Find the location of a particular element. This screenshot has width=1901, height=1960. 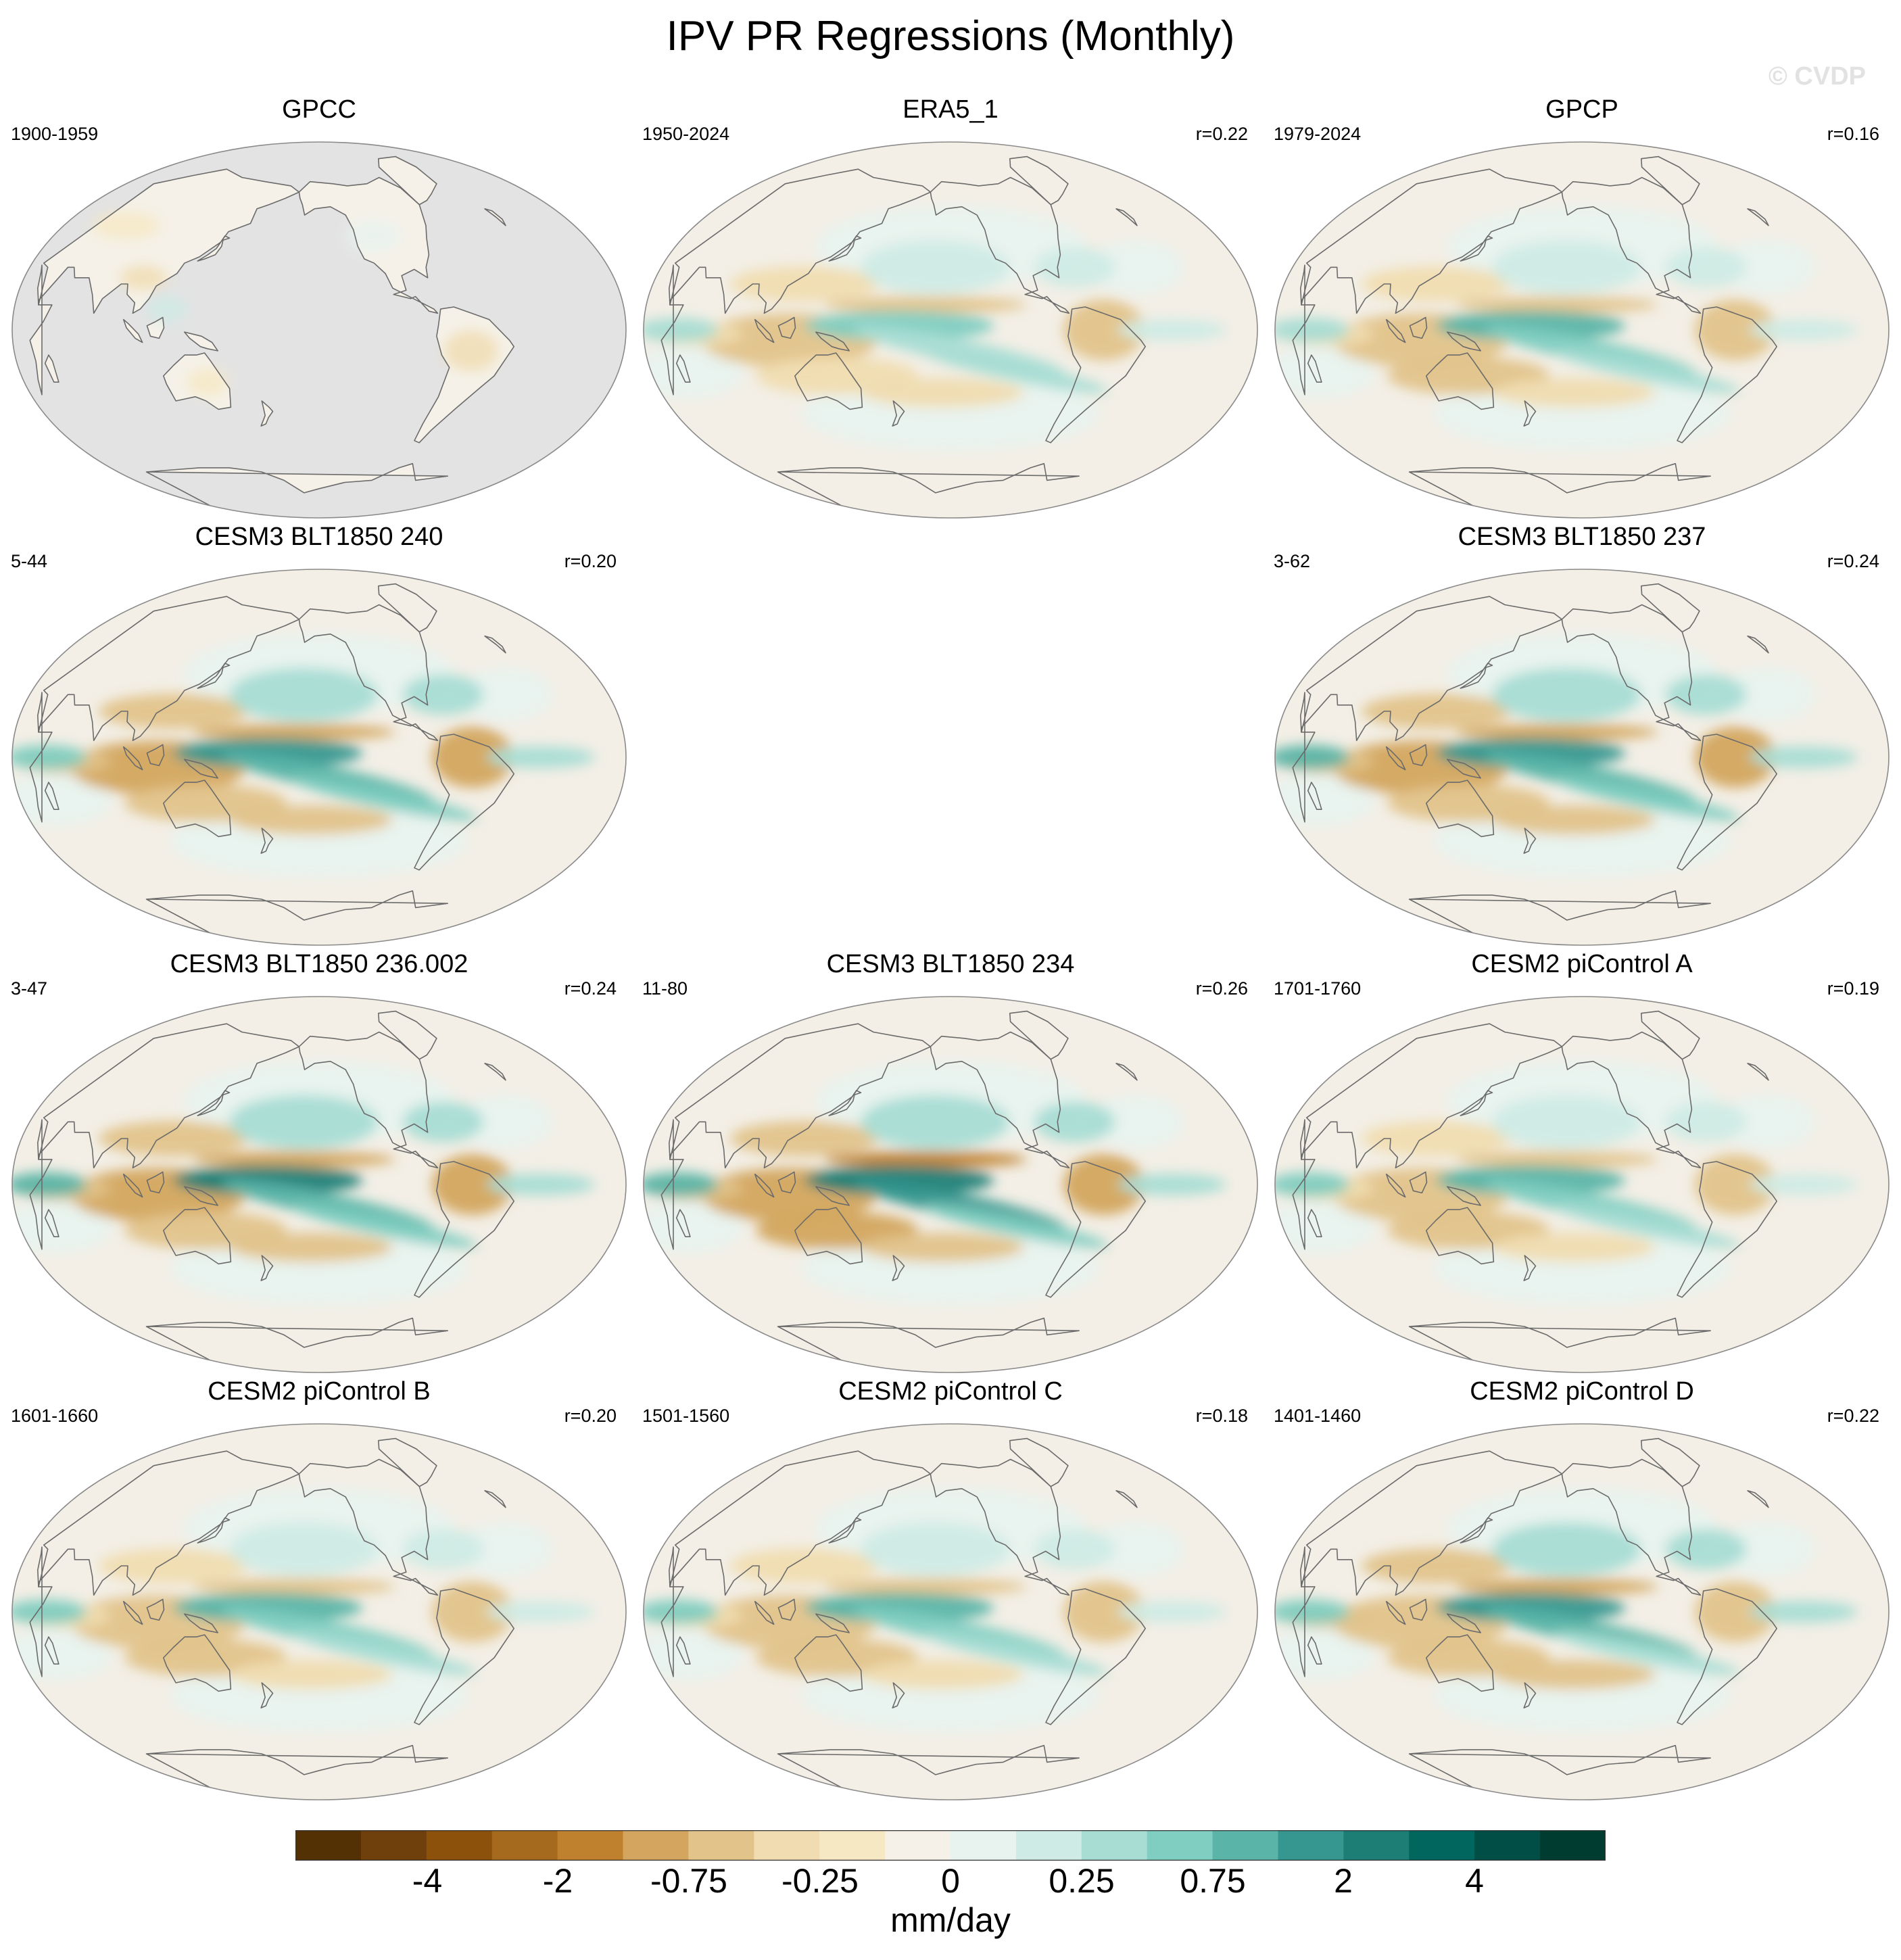

panel-period: 1601-1660 is located at coordinates (55, 1416).